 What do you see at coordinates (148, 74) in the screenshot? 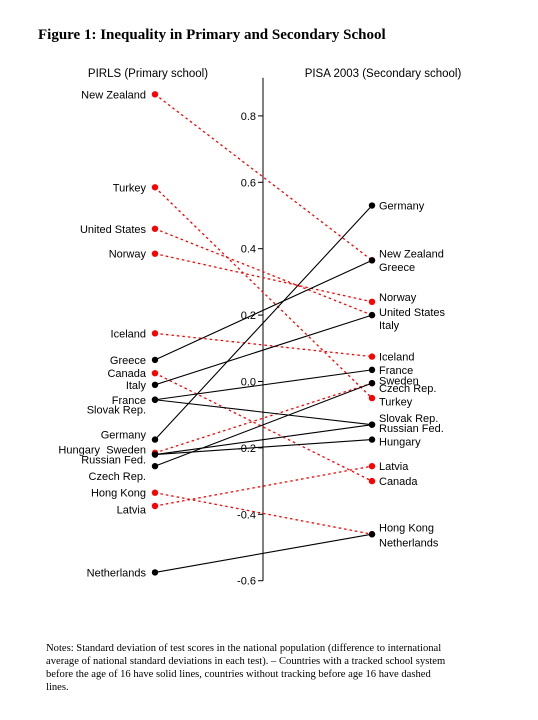
I see `left-column-header: PIRLS (Primary school)` at bounding box center [148, 74].